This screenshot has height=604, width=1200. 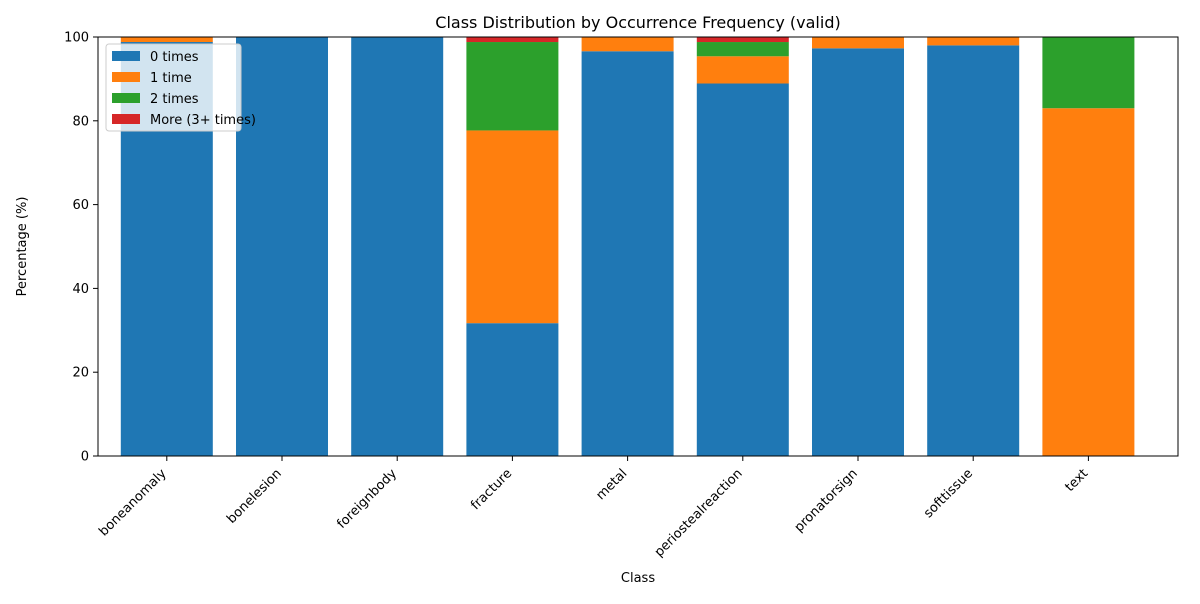 What do you see at coordinates (80, 373) in the screenshot?
I see `y-tick-label-20: 20` at bounding box center [80, 373].